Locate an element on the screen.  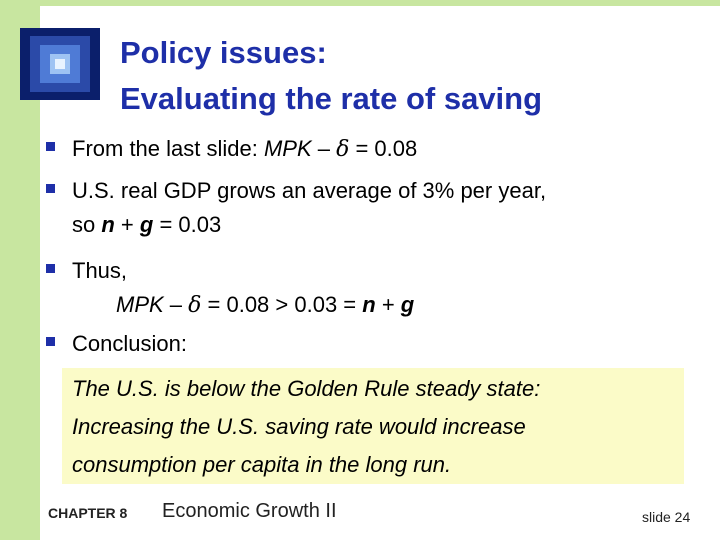
bullet-2-value: = 0.03 is located at coordinates (187, 224).